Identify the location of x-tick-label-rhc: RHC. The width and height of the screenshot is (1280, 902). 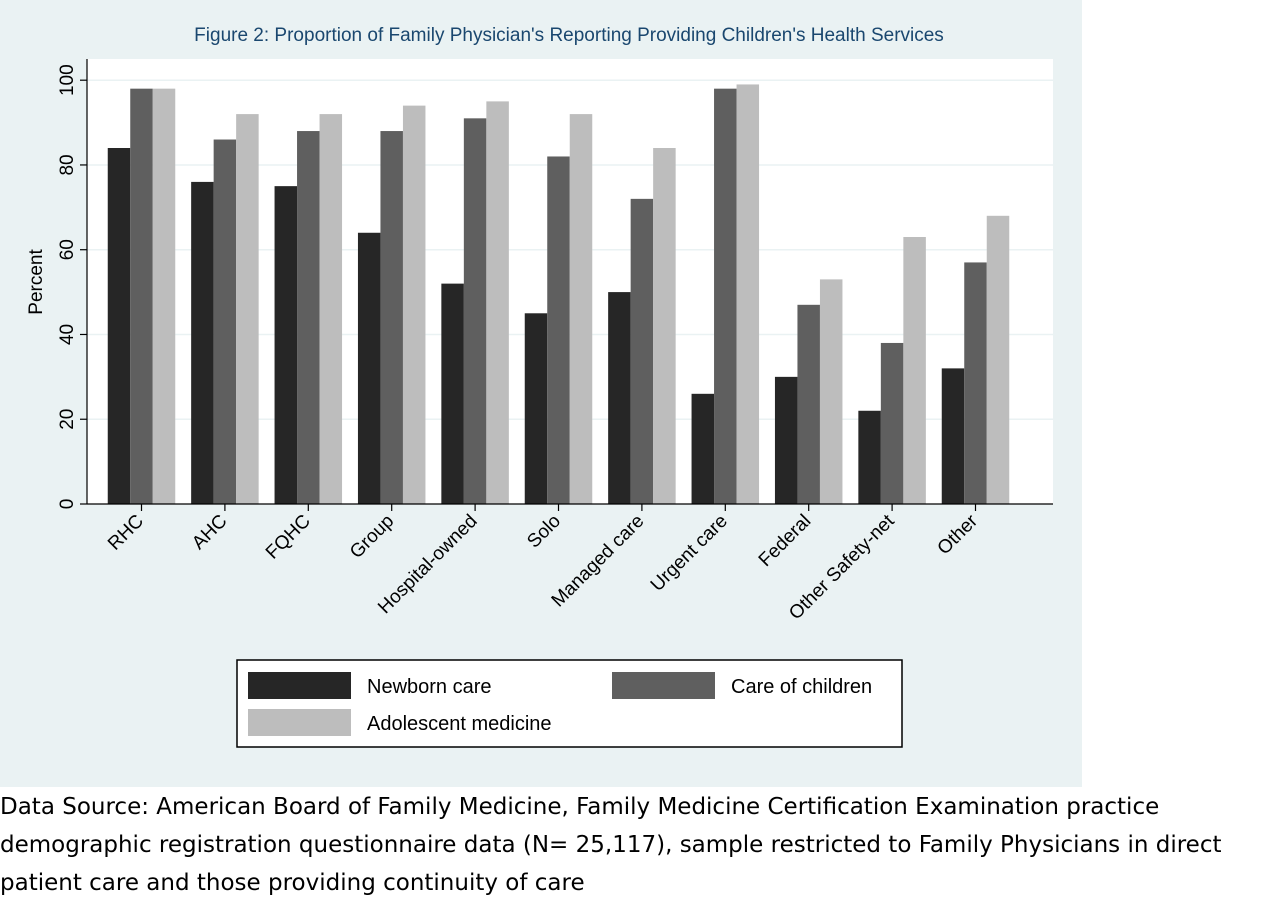
(126, 533).